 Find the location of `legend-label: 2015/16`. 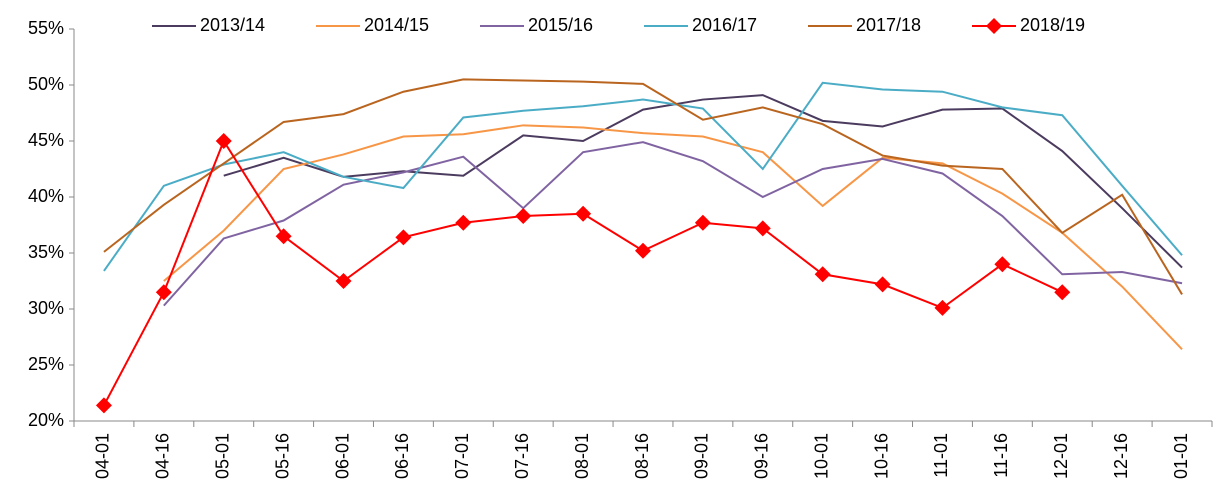

legend-label: 2015/16 is located at coordinates (560, 25).